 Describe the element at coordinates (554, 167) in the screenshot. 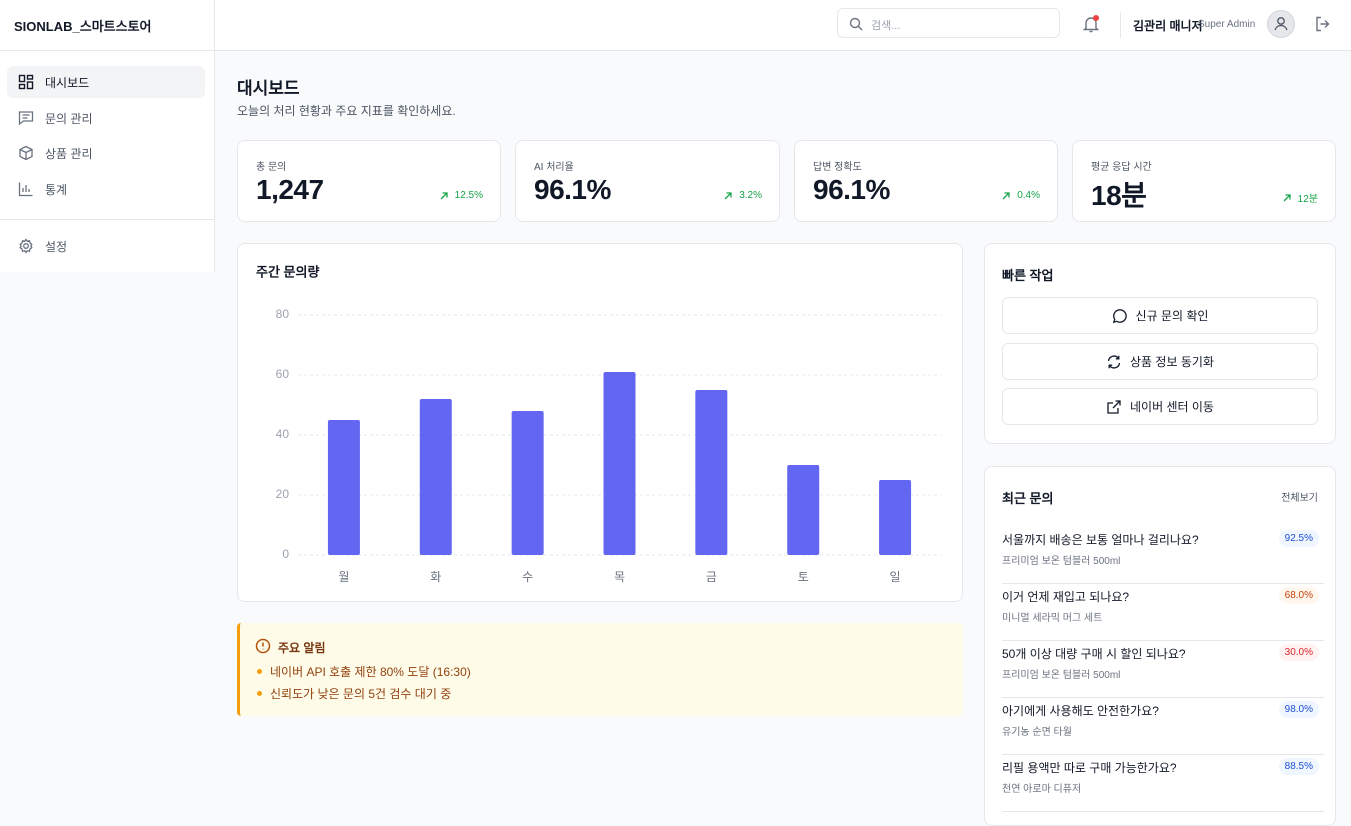

I see `stat-label: AI 처리율` at that location.